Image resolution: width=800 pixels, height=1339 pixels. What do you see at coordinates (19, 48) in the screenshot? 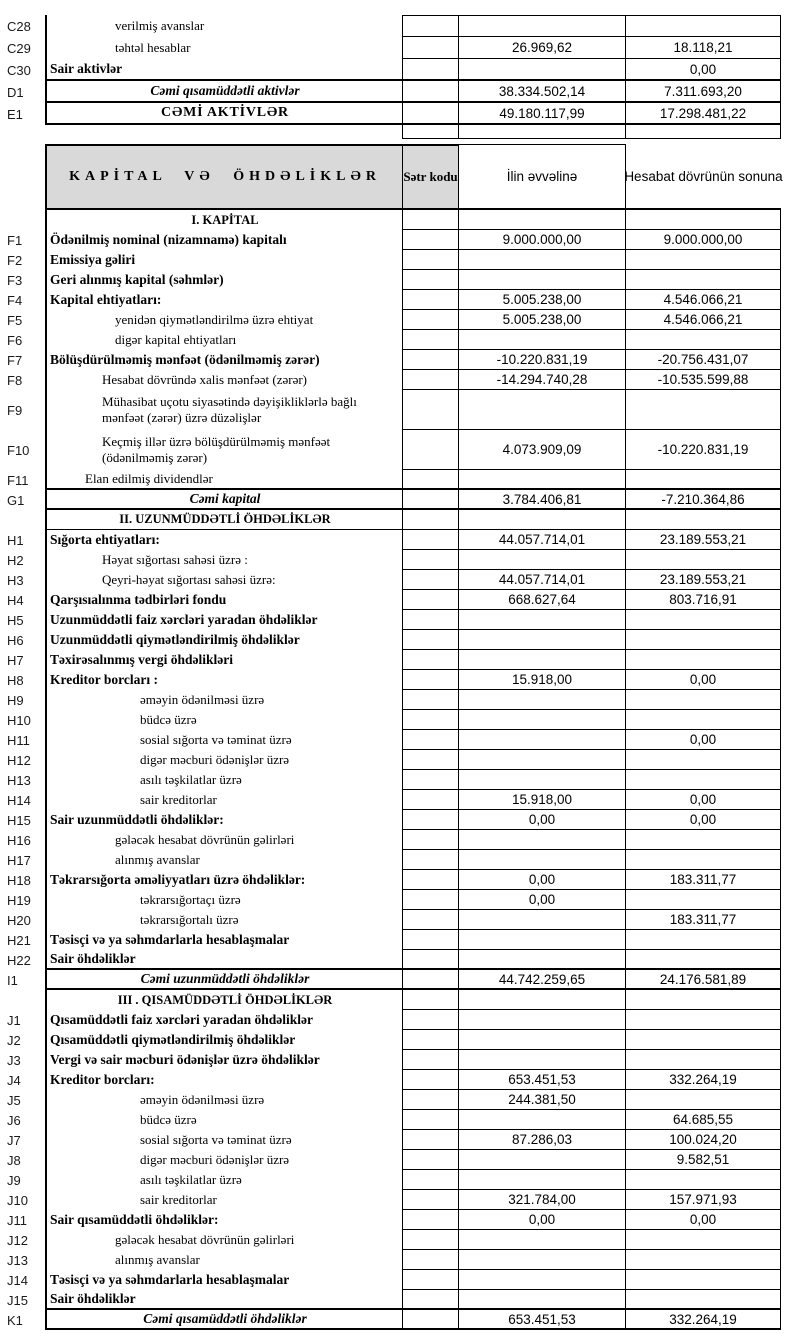
I see `row-code: C29` at bounding box center [19, 48].